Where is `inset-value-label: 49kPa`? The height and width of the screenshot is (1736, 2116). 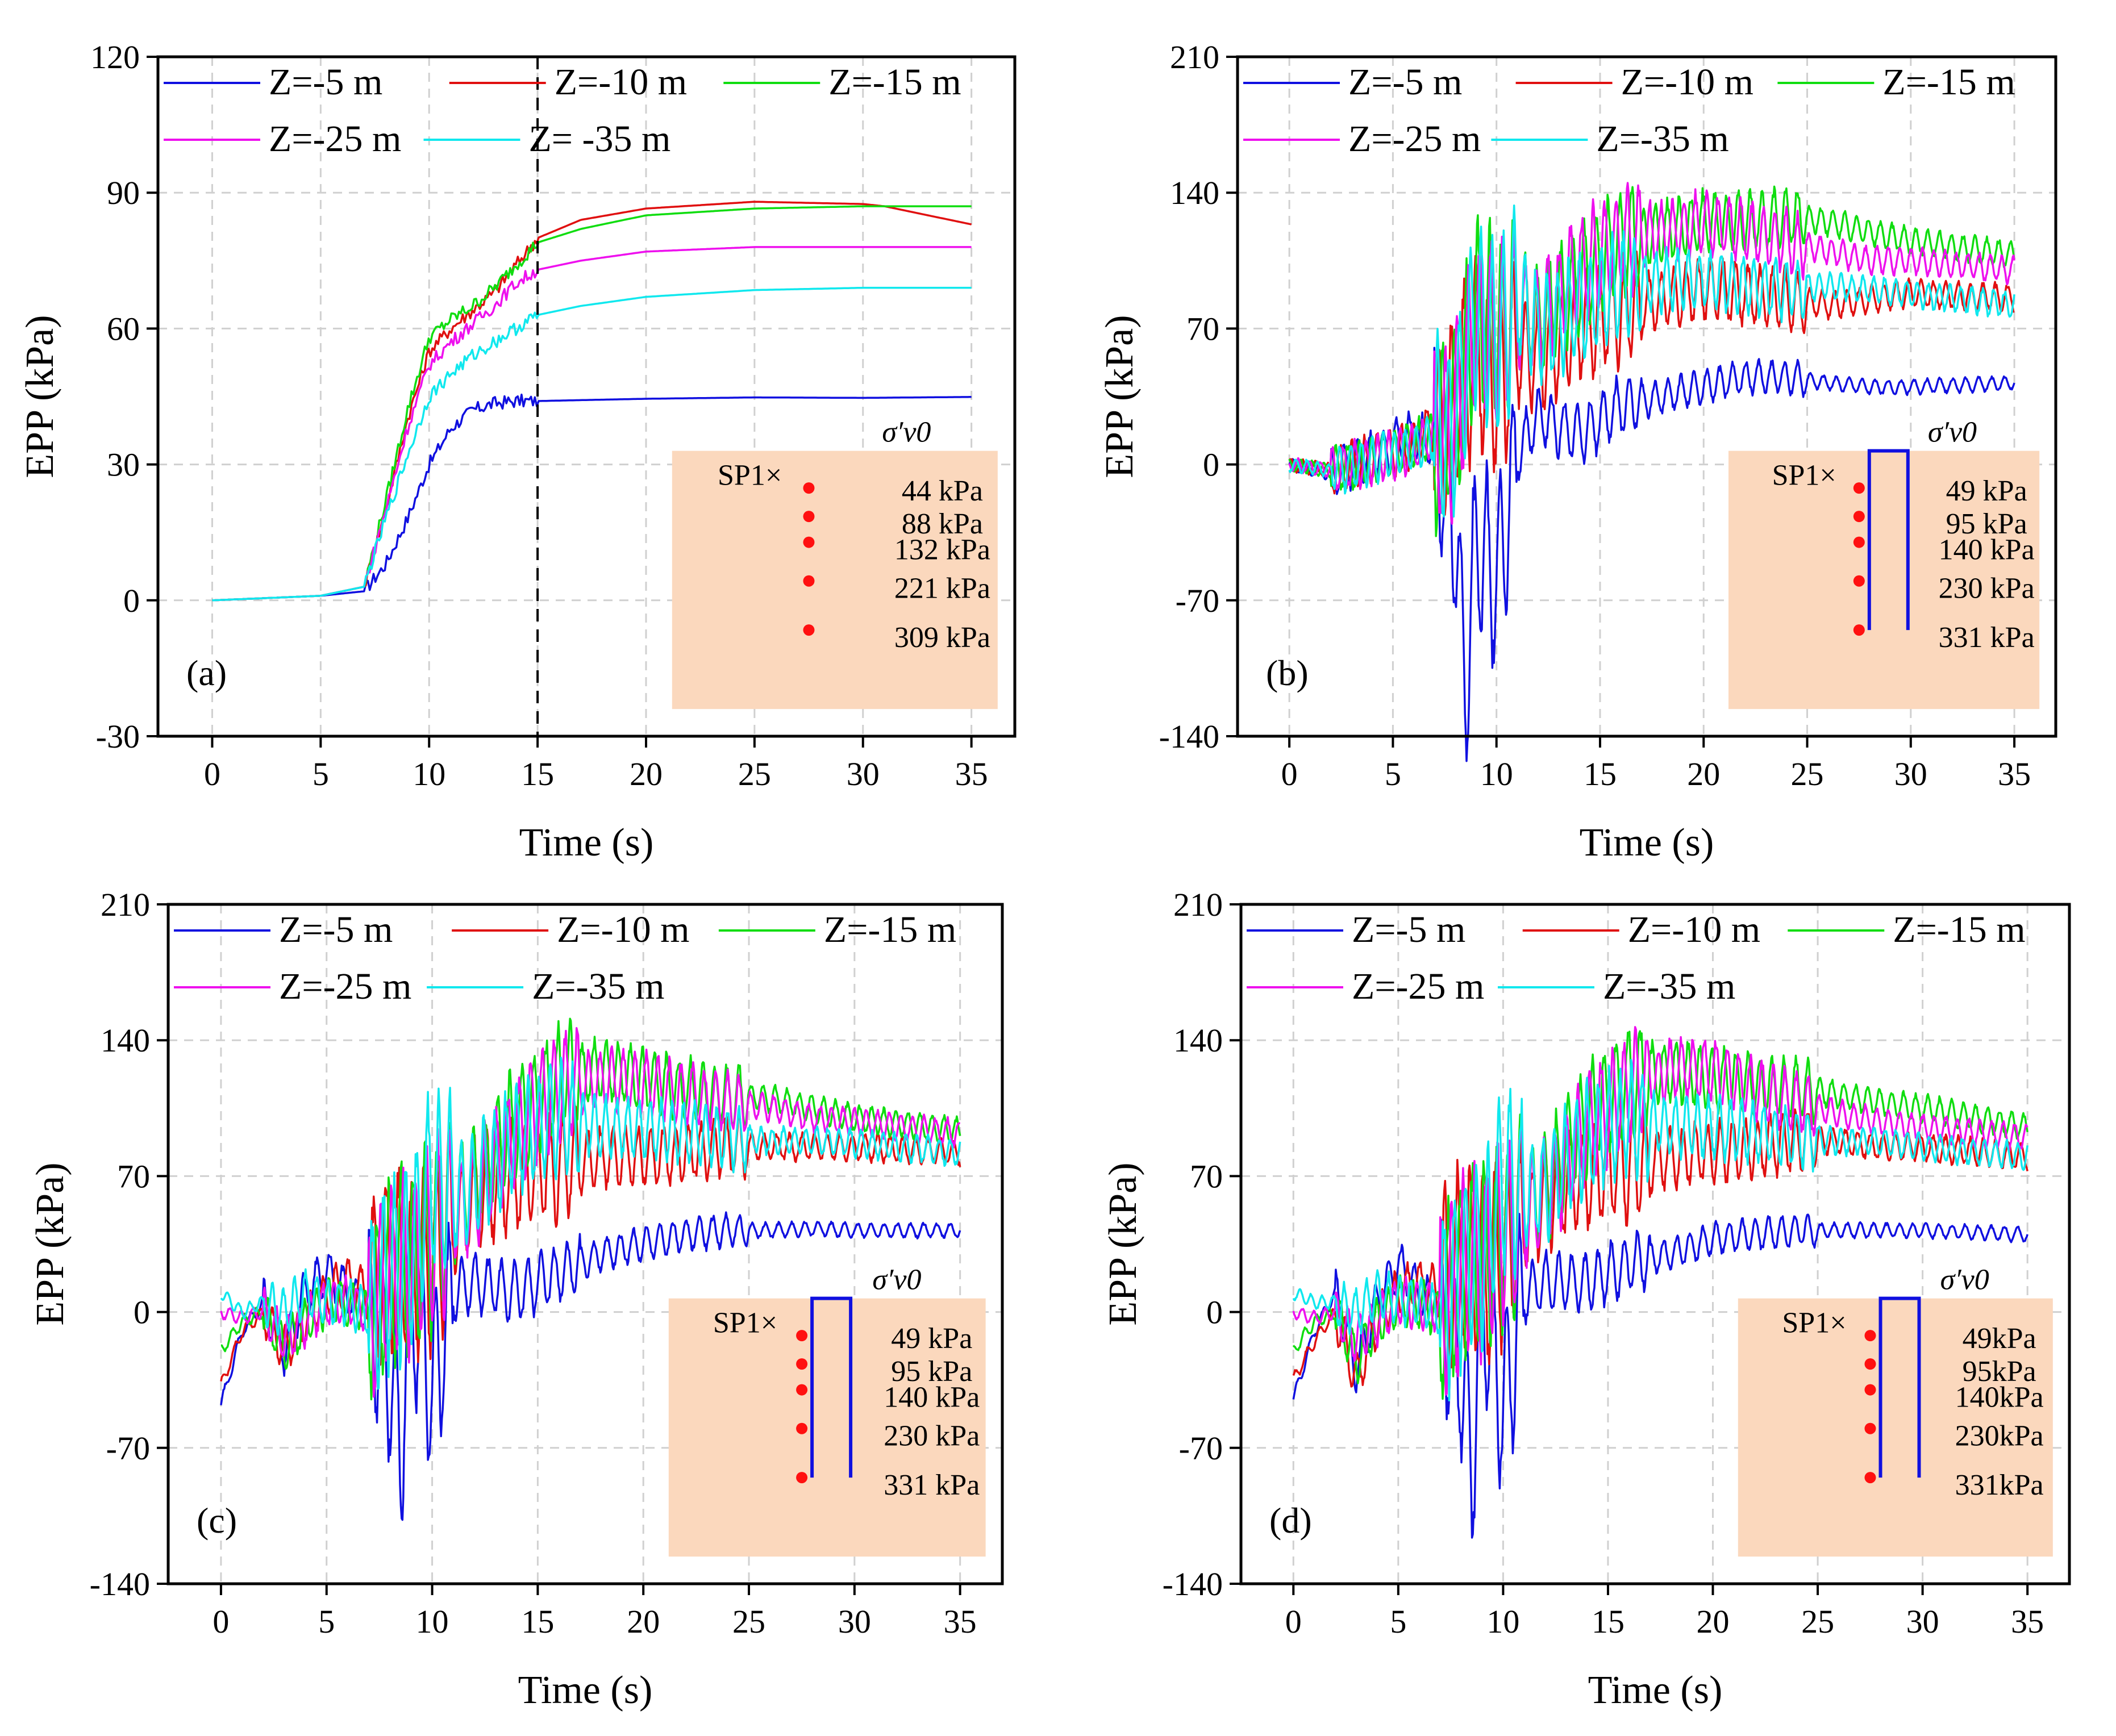
inset-value-label: 49kPa is located at coordinates (1999, 1338).